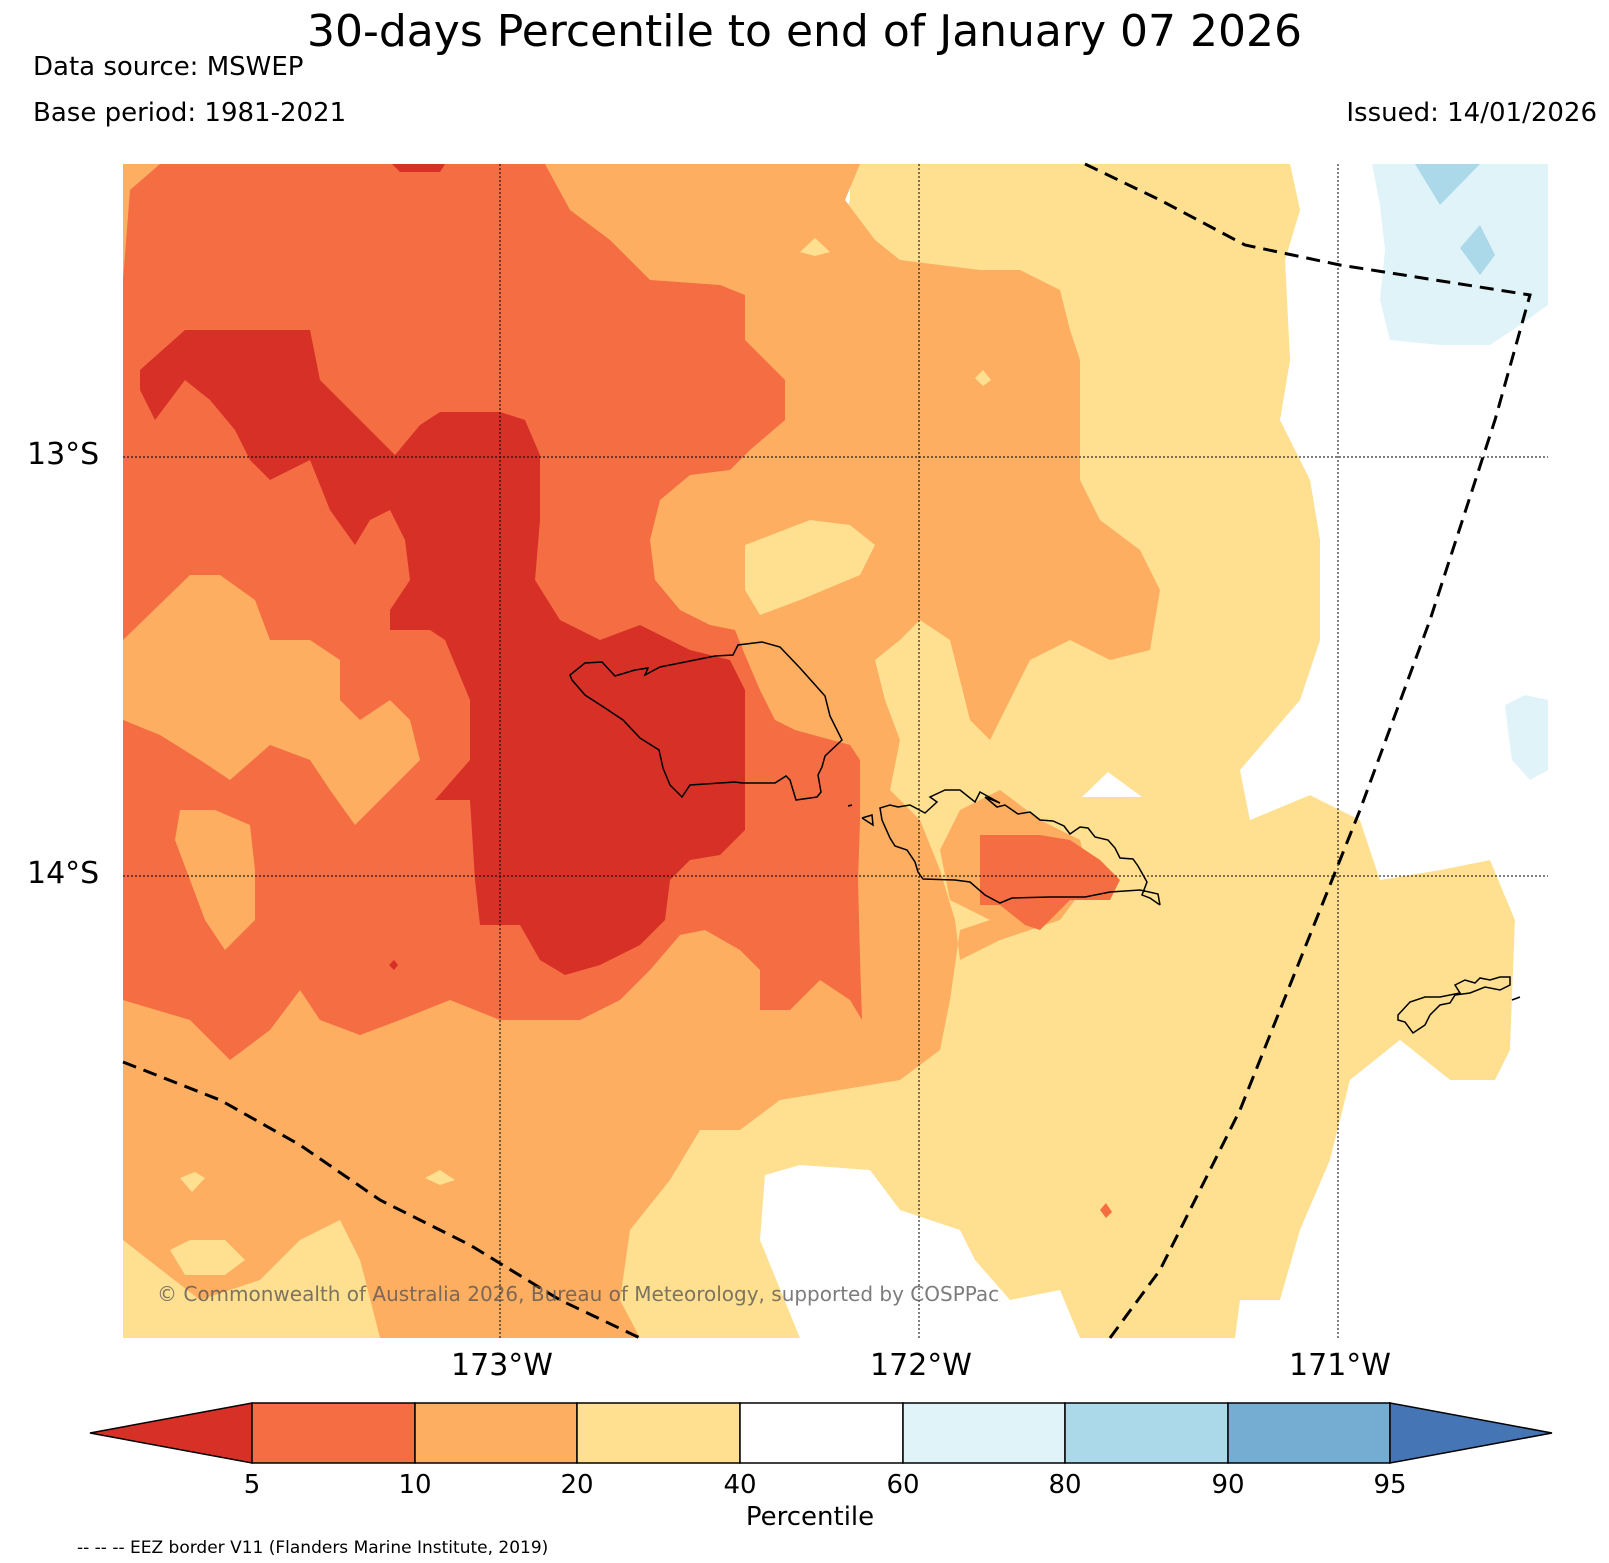  What do you see at coordinates (215, 880) in the screenshot?
I see `zone-10-20-pocket-west` at bounding box center [215, 880].